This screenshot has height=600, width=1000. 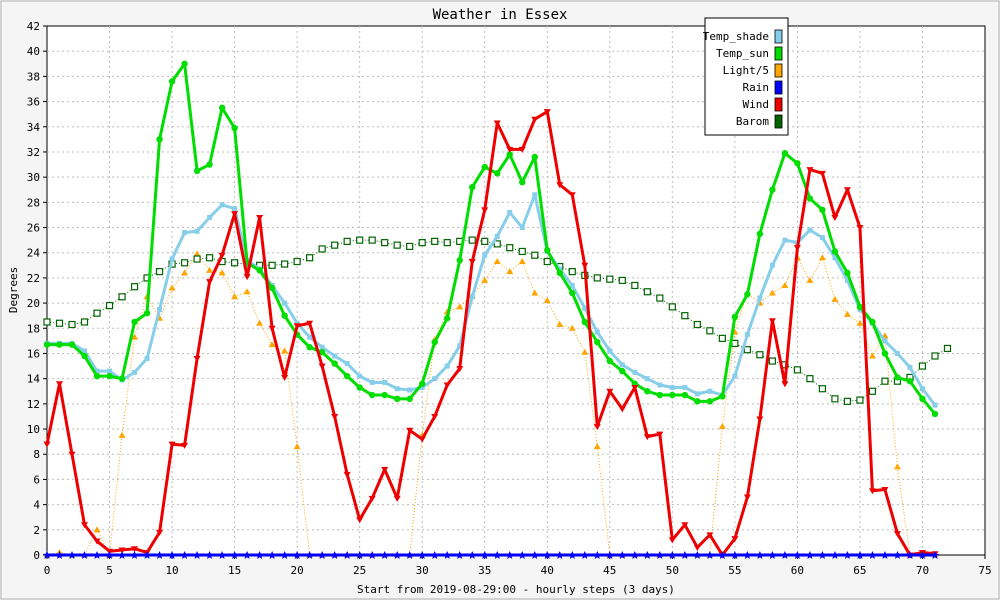 What do you see at coordinates (34, 127) in the screenshot?
I see `y-tick-label: 34` at bounding box center [34, 127].